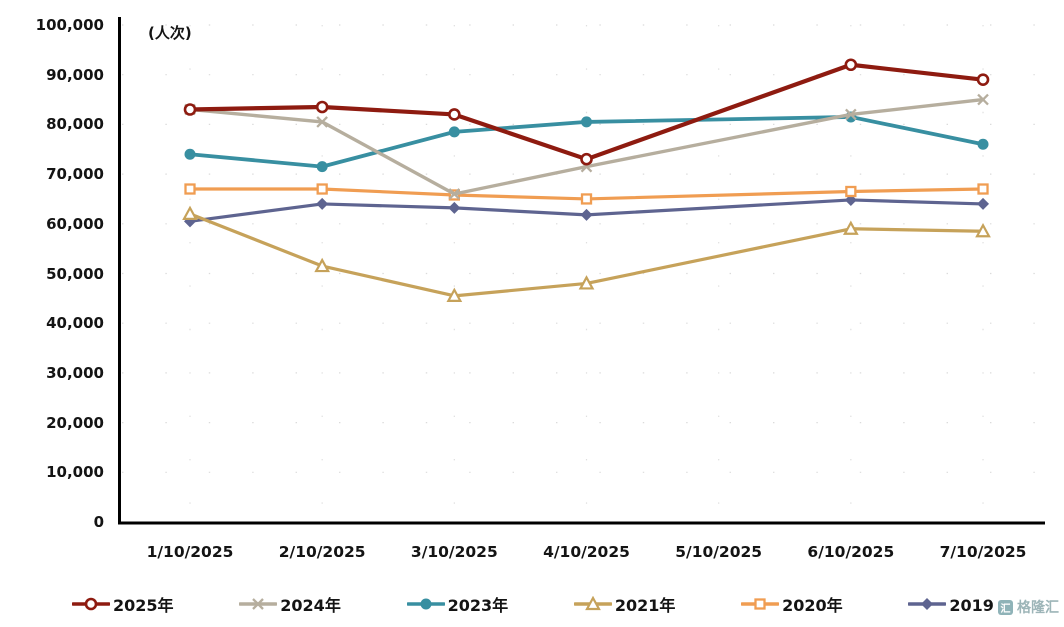 The image size is (1064, 627). Describe the element at coordinates (170, 33) in the screenshot. I see `y-axis-unit-label: (人次)` at that location.